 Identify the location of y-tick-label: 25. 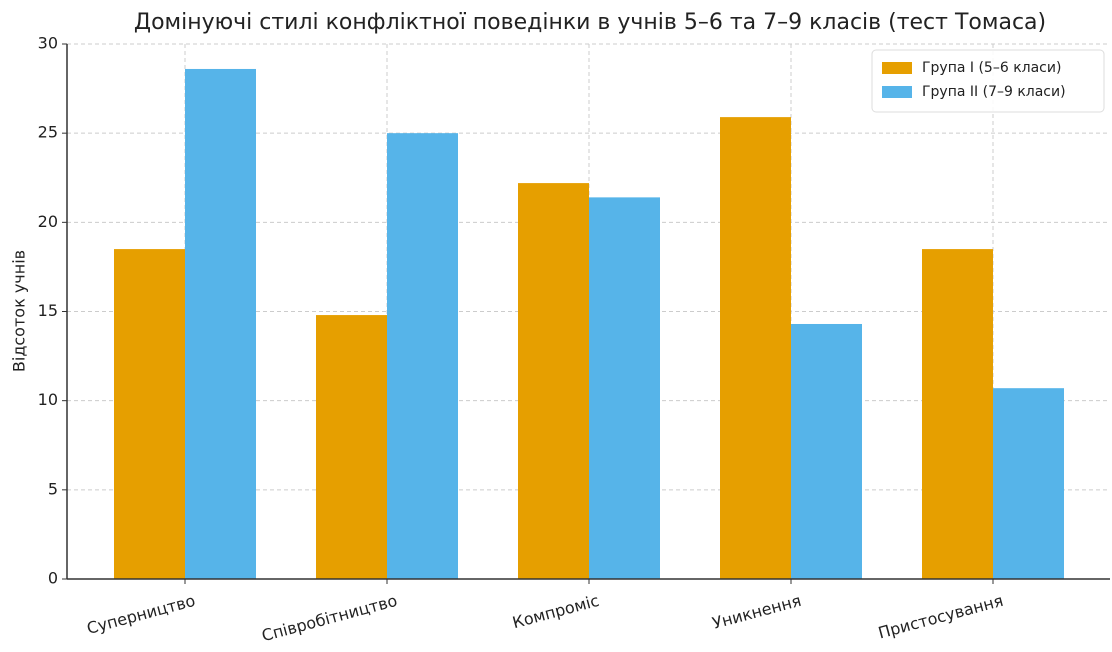
(48, 132).